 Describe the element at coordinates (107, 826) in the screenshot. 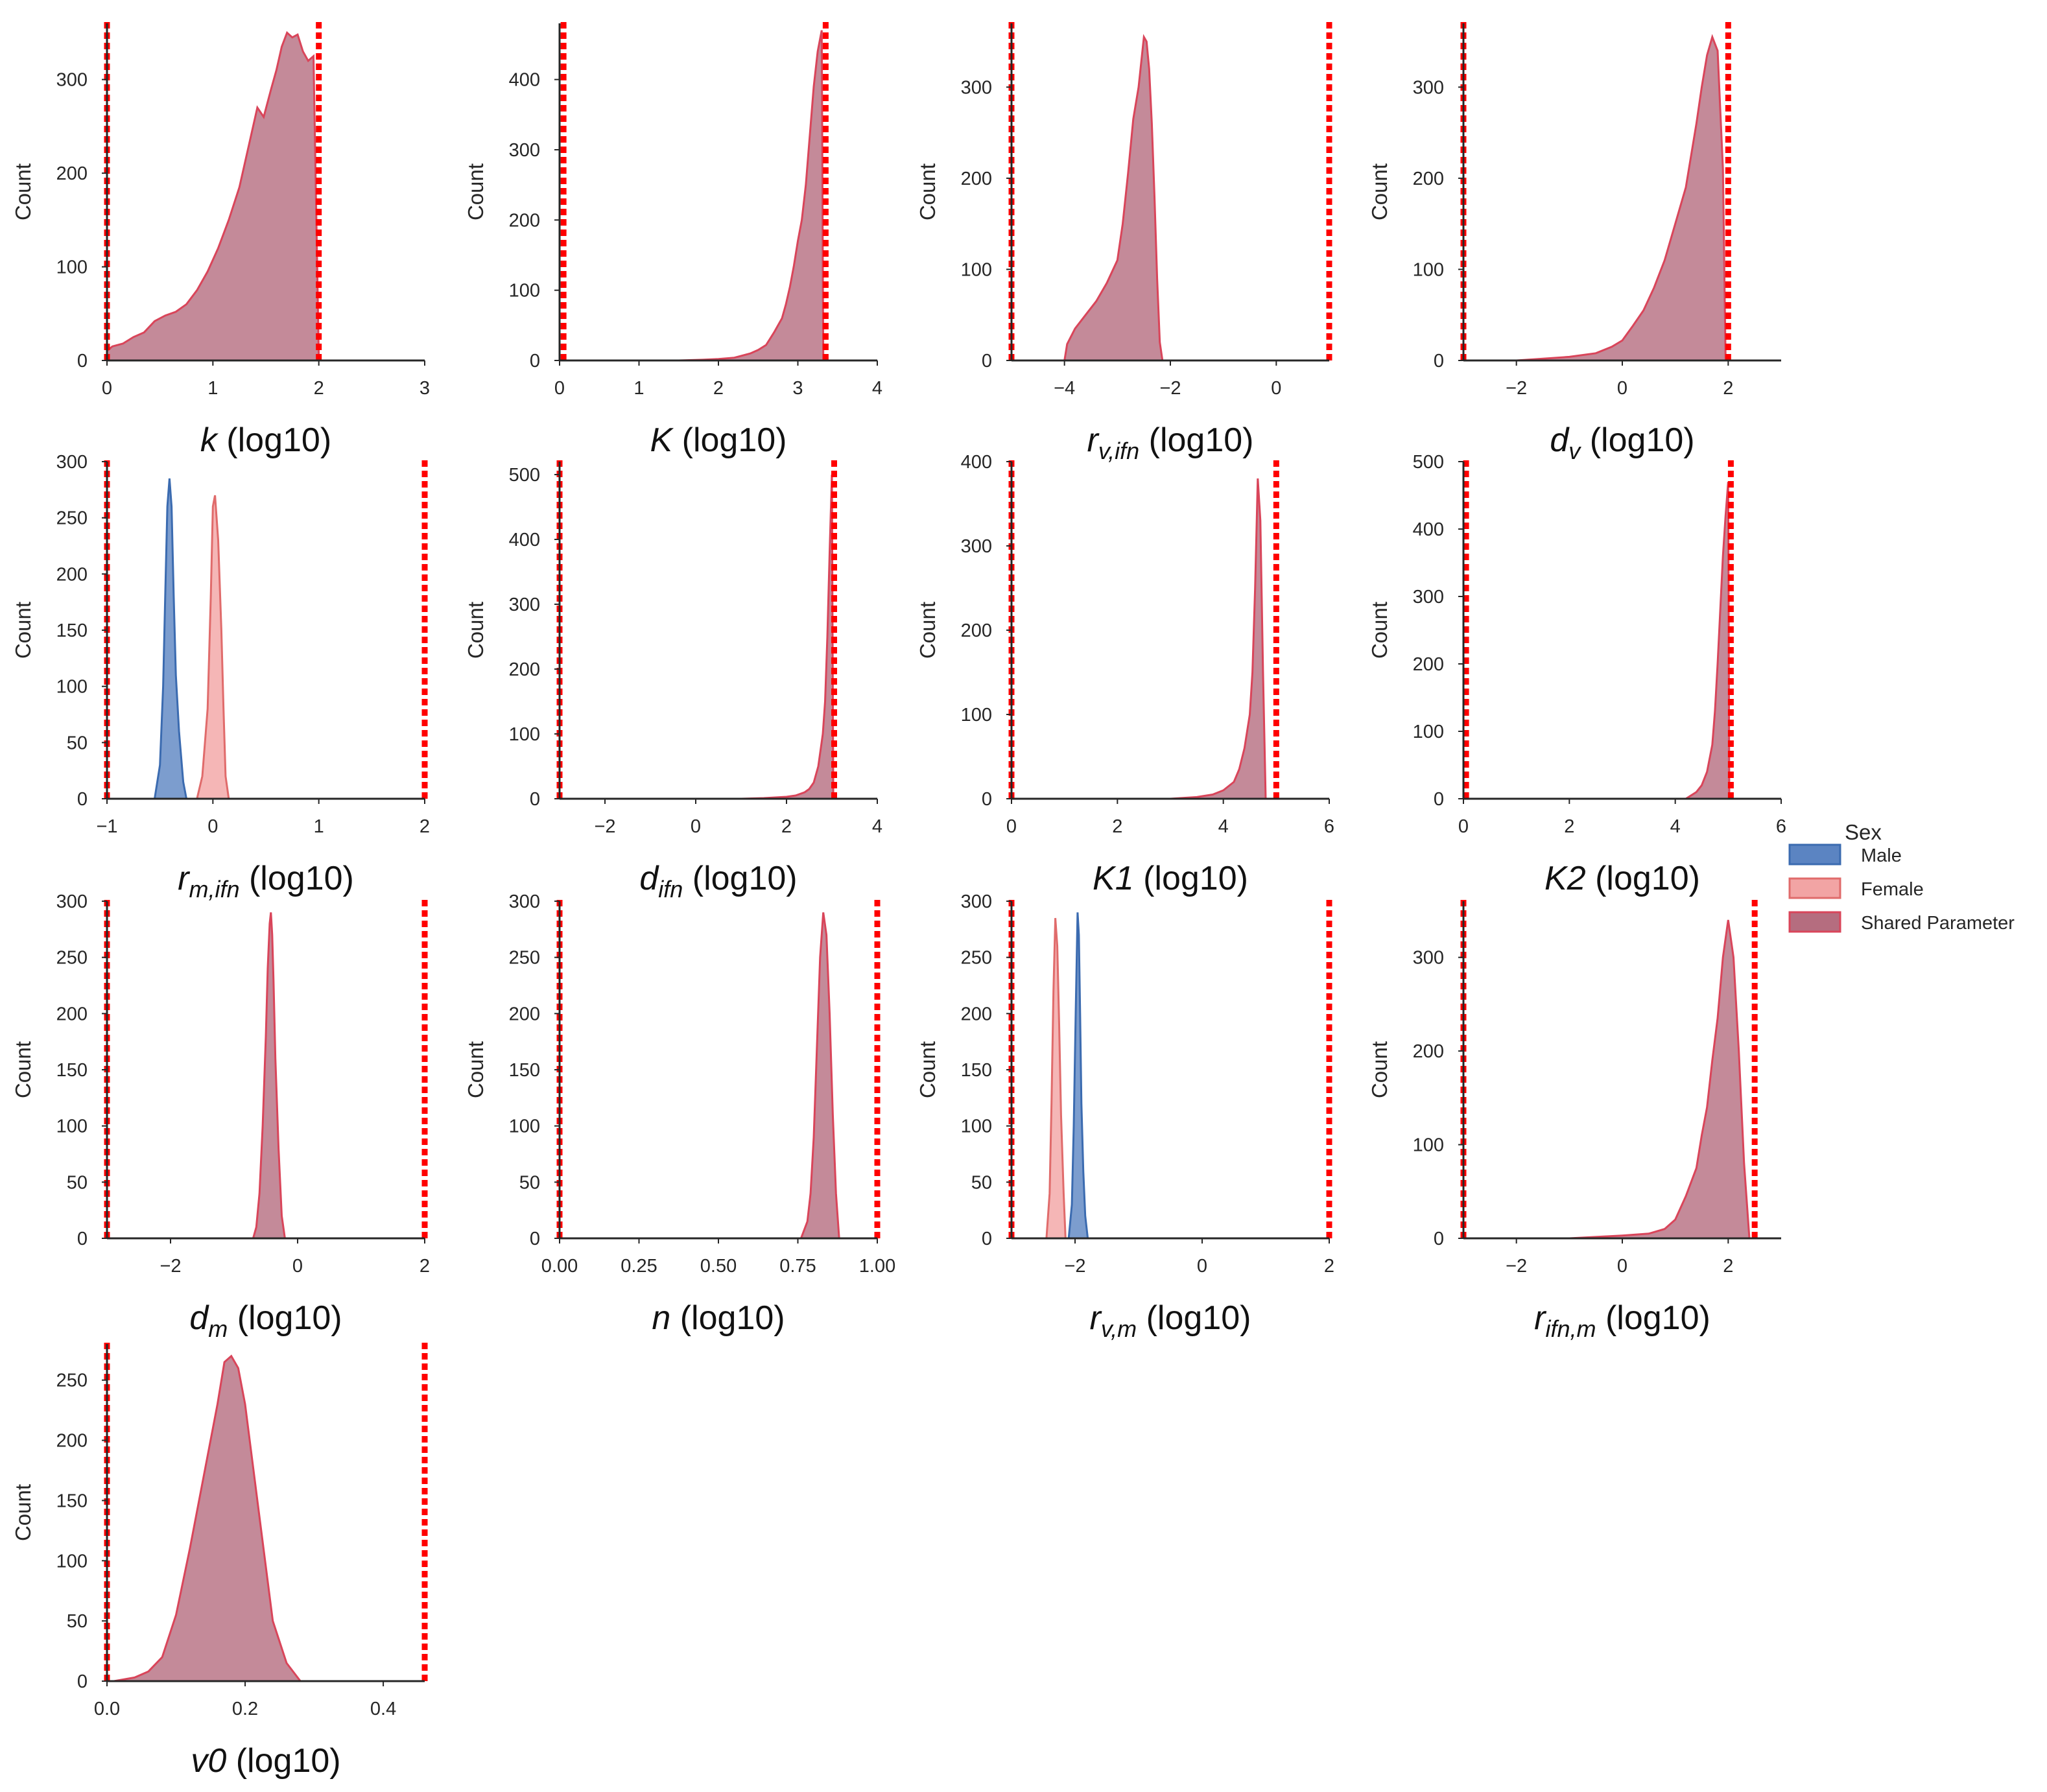

I see `x-tick-label-r_m_ifn-0: −1` at that location.